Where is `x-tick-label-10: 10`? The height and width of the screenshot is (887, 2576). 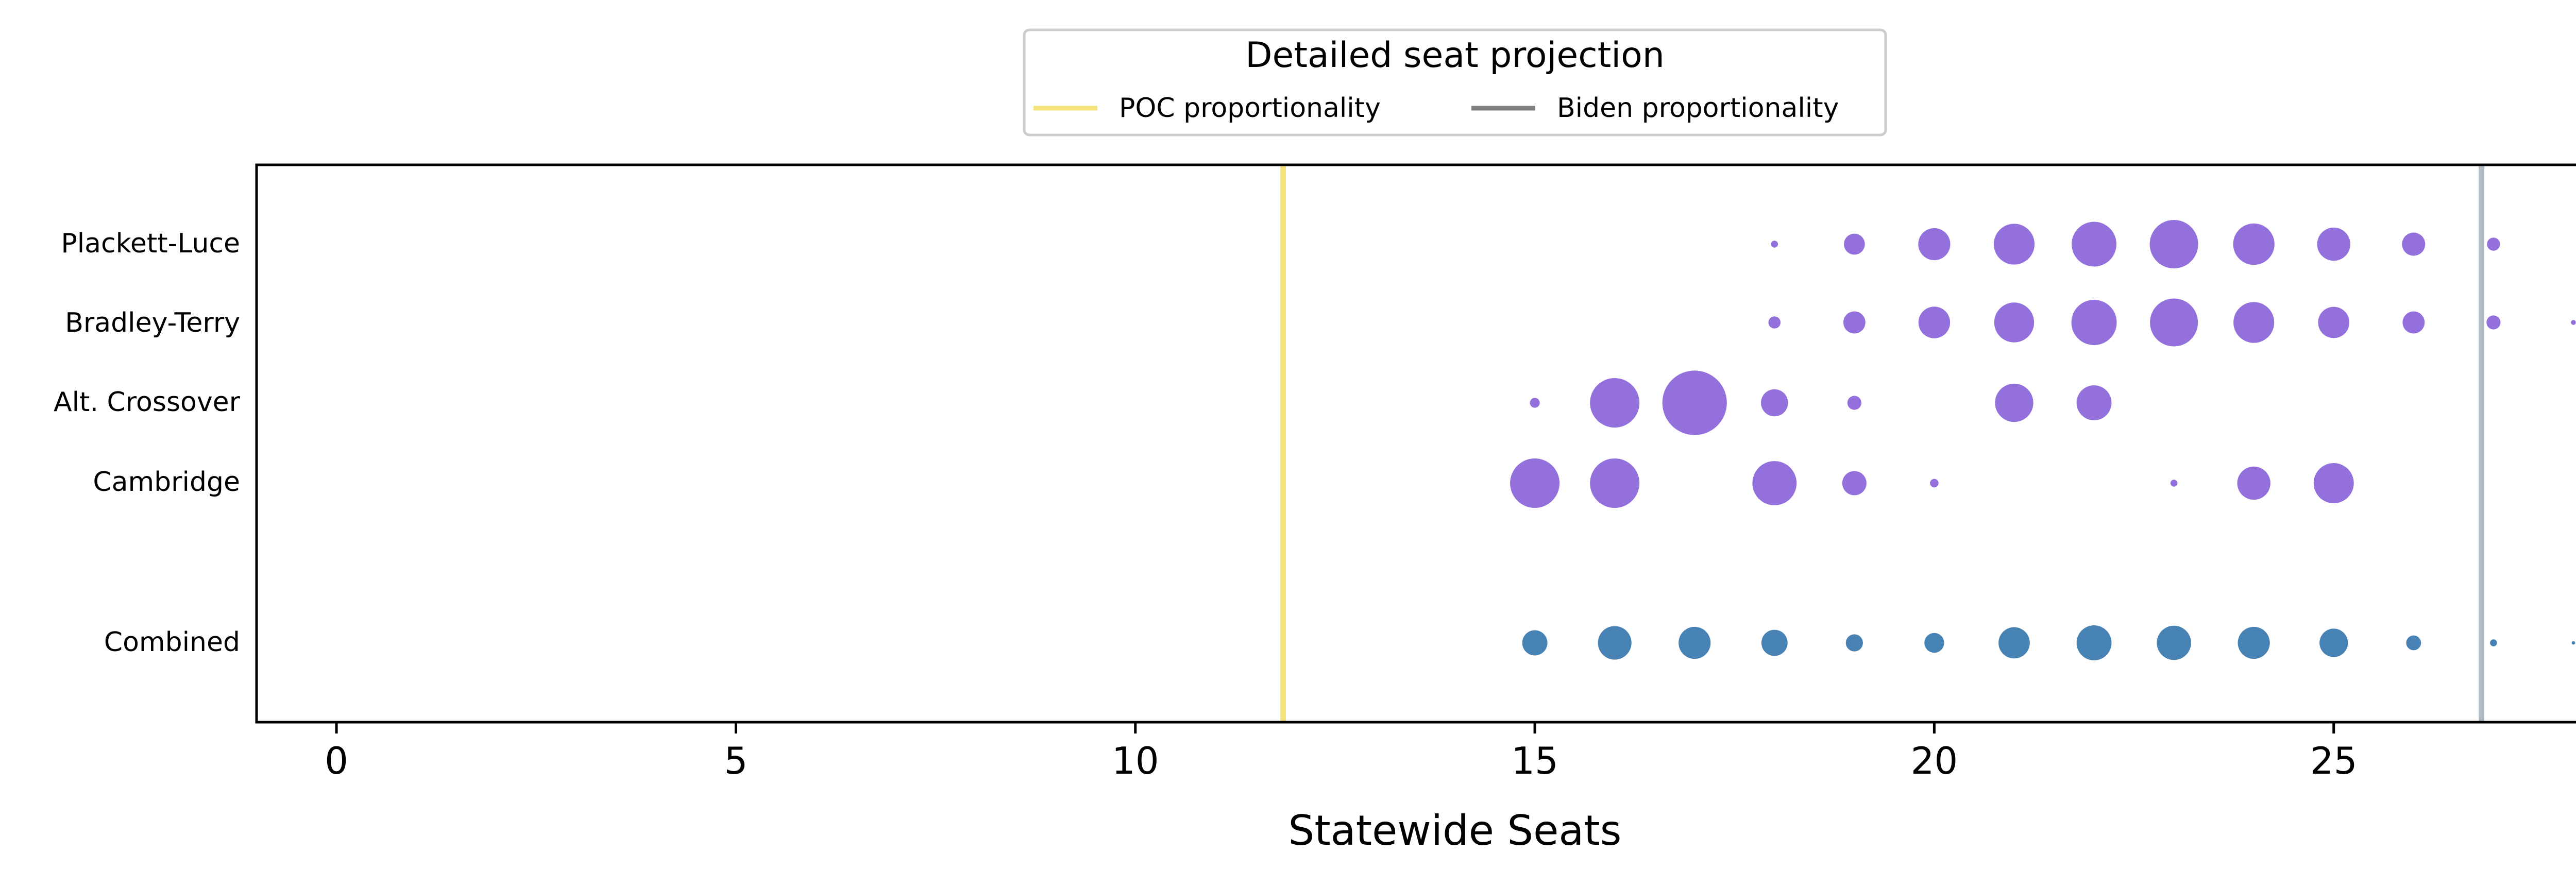 x-tick-label-10: 10 is located at coordinates (1135, 760).